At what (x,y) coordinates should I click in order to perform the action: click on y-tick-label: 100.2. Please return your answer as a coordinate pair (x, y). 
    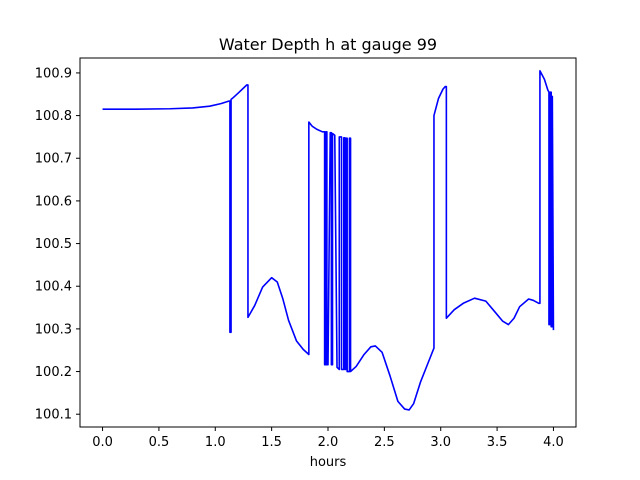
    Looking at the image, I should click on (53, 372).